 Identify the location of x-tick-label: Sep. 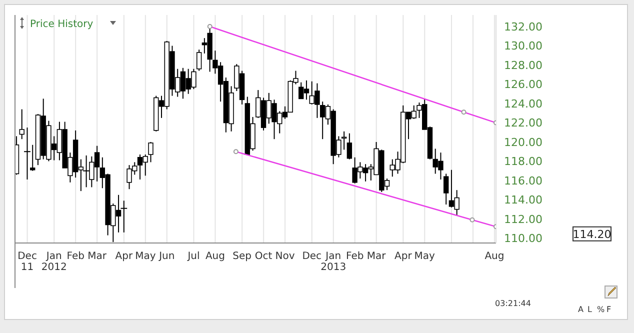
(242, 256).